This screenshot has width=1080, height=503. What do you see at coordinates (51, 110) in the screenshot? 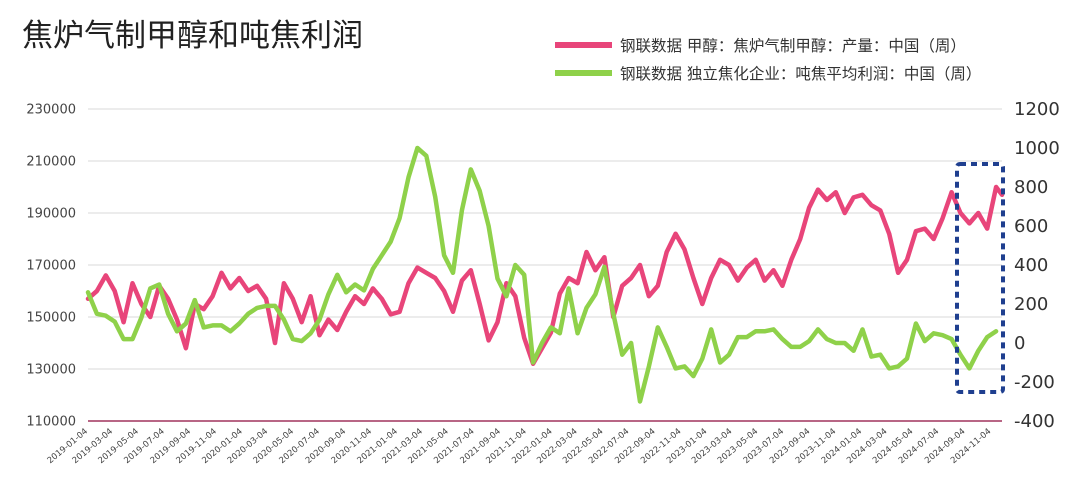
I see `left-axis-tick-label: 230000` at bounding box center [51, 110].